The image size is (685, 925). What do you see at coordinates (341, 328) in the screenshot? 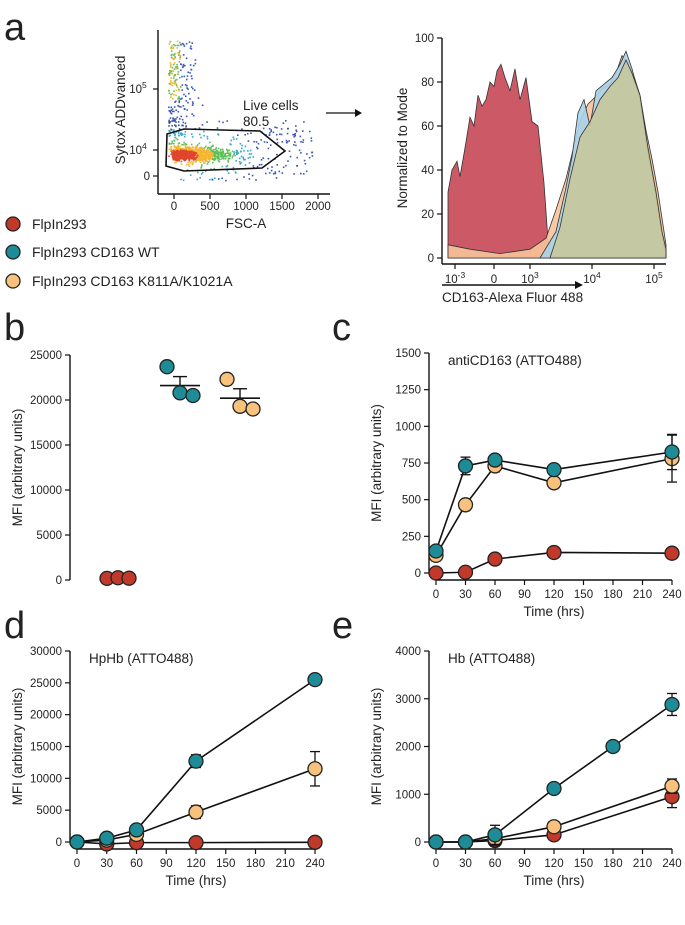
I see `panel-letter-c: c` at bounding box center [341, 328].